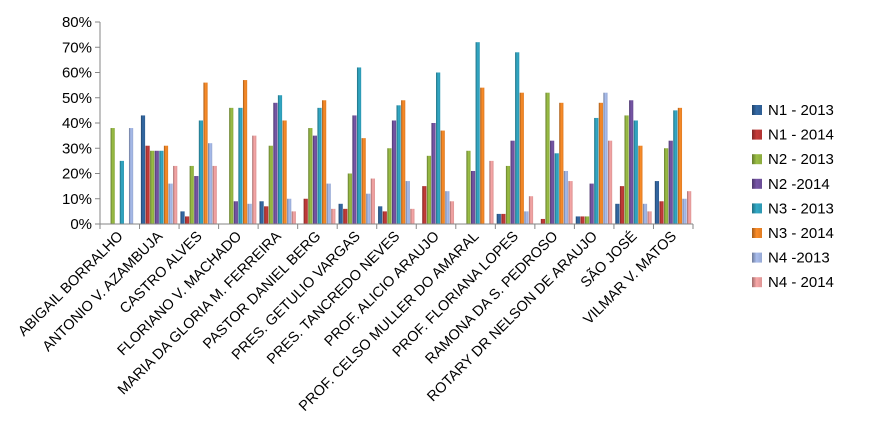 This screenshot has width=870, height=425. I want to click on y-tick-label: 80%, so click(77, 22).